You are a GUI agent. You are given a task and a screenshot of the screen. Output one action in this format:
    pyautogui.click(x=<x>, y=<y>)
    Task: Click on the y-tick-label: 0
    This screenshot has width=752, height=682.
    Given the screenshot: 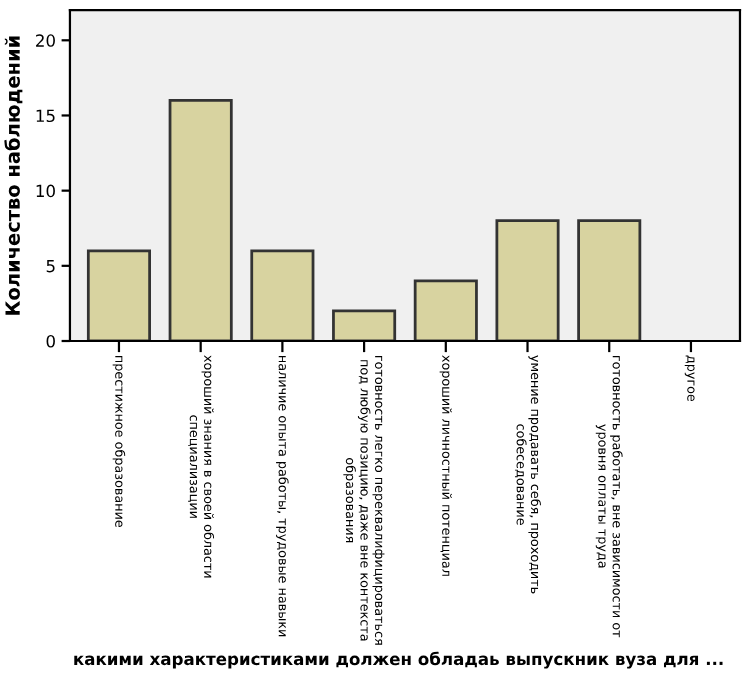 What is the action you would take?
    pyautogui.click(x=50, y=341)
    